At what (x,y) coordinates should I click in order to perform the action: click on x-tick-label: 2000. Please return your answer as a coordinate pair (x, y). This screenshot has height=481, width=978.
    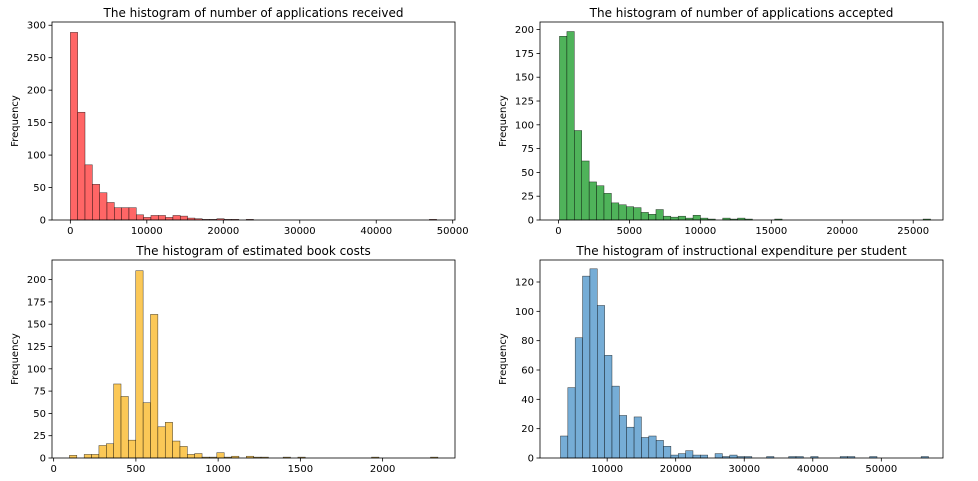
    Looking at the image, I should click on (382, 469).